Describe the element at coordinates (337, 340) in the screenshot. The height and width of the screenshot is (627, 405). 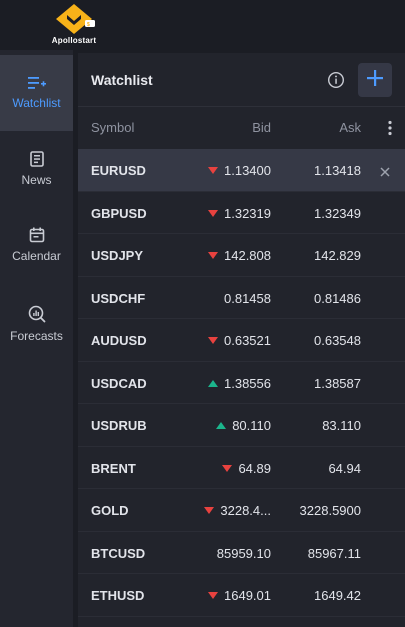
I see `row-ask: 0.63548` at that location.